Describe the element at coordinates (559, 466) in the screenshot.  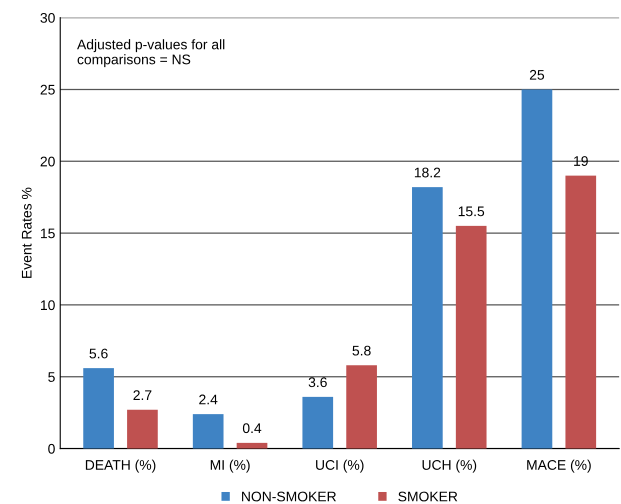
I see `x-tick-label: MACE (%)` at that location.